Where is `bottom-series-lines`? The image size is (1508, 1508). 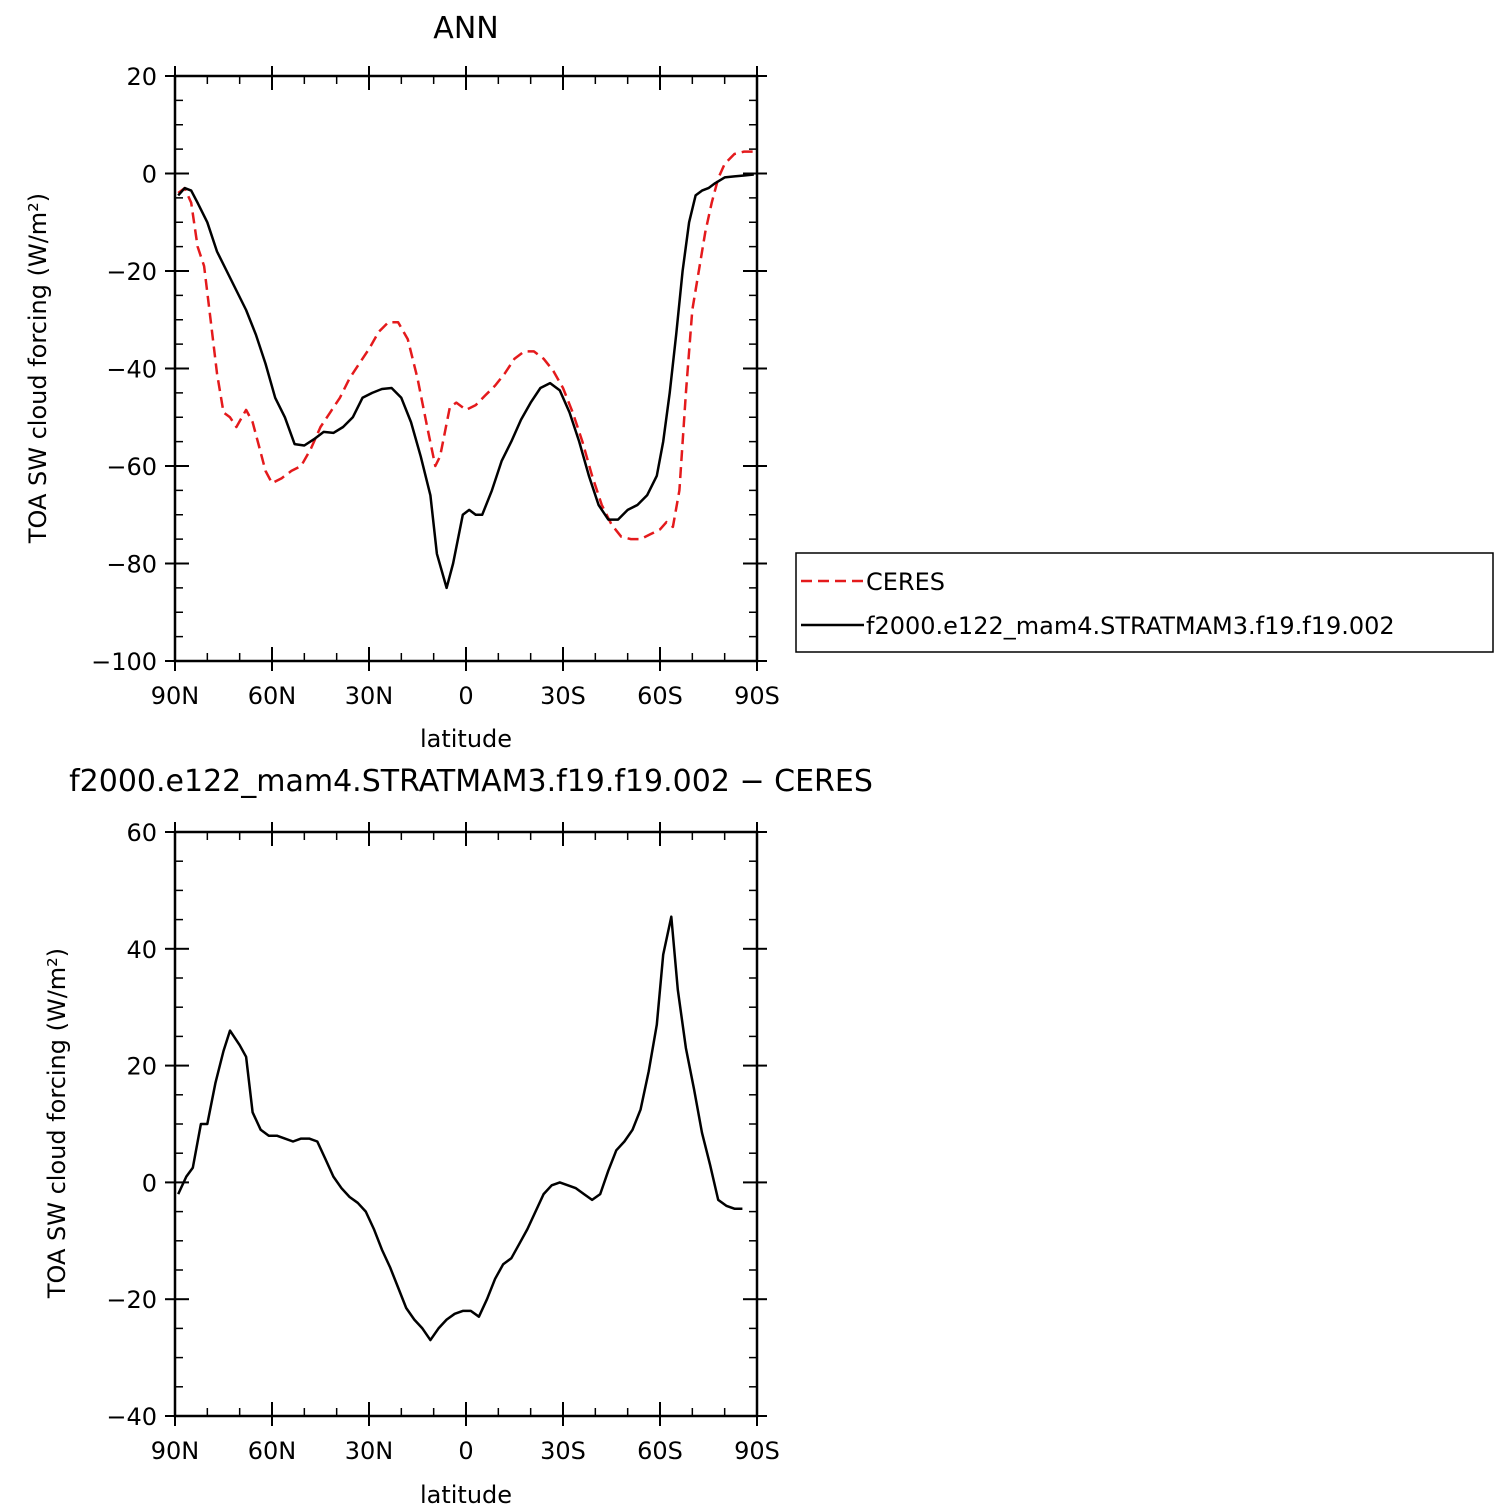 bottom-series-lines is located at coordinates (460, 1128).